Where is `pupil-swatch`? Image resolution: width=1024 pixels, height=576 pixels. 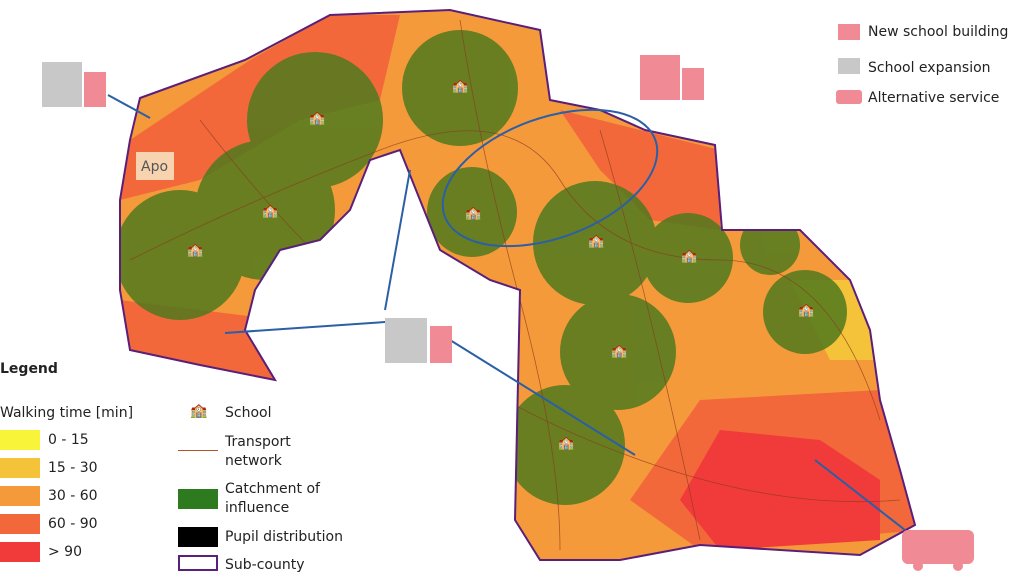 pupil-swatch is located at coordinates (198, 537).